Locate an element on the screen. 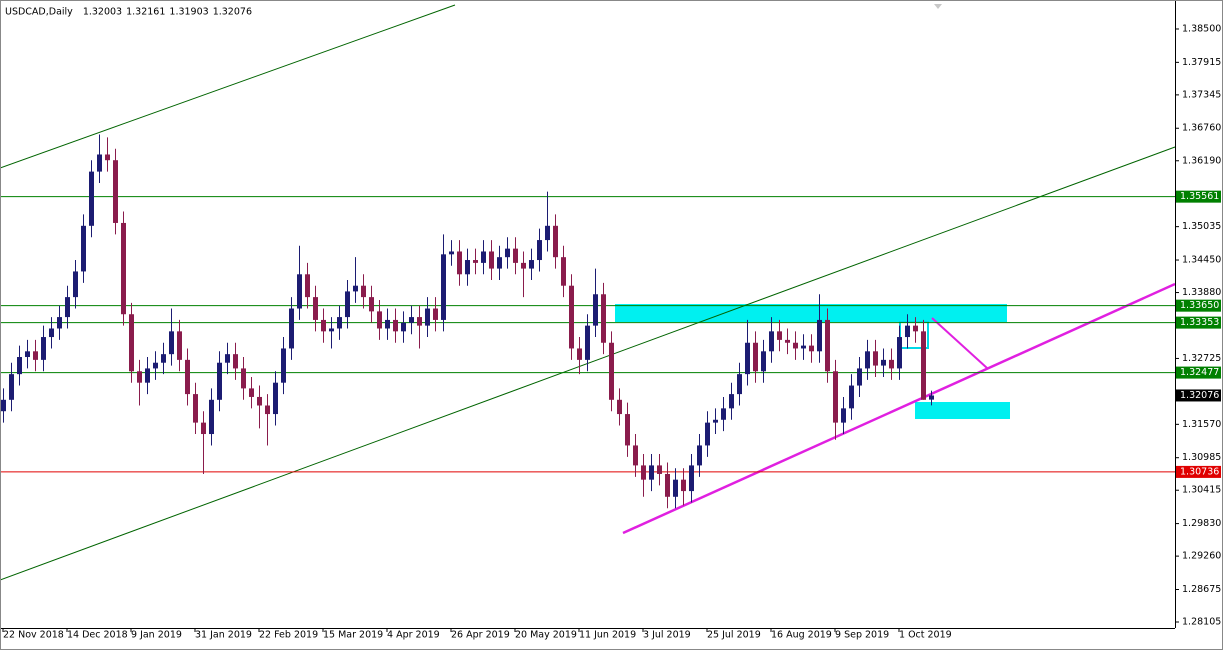  y-tick-label: 1.32725 is located at coordinates (1201, 358).